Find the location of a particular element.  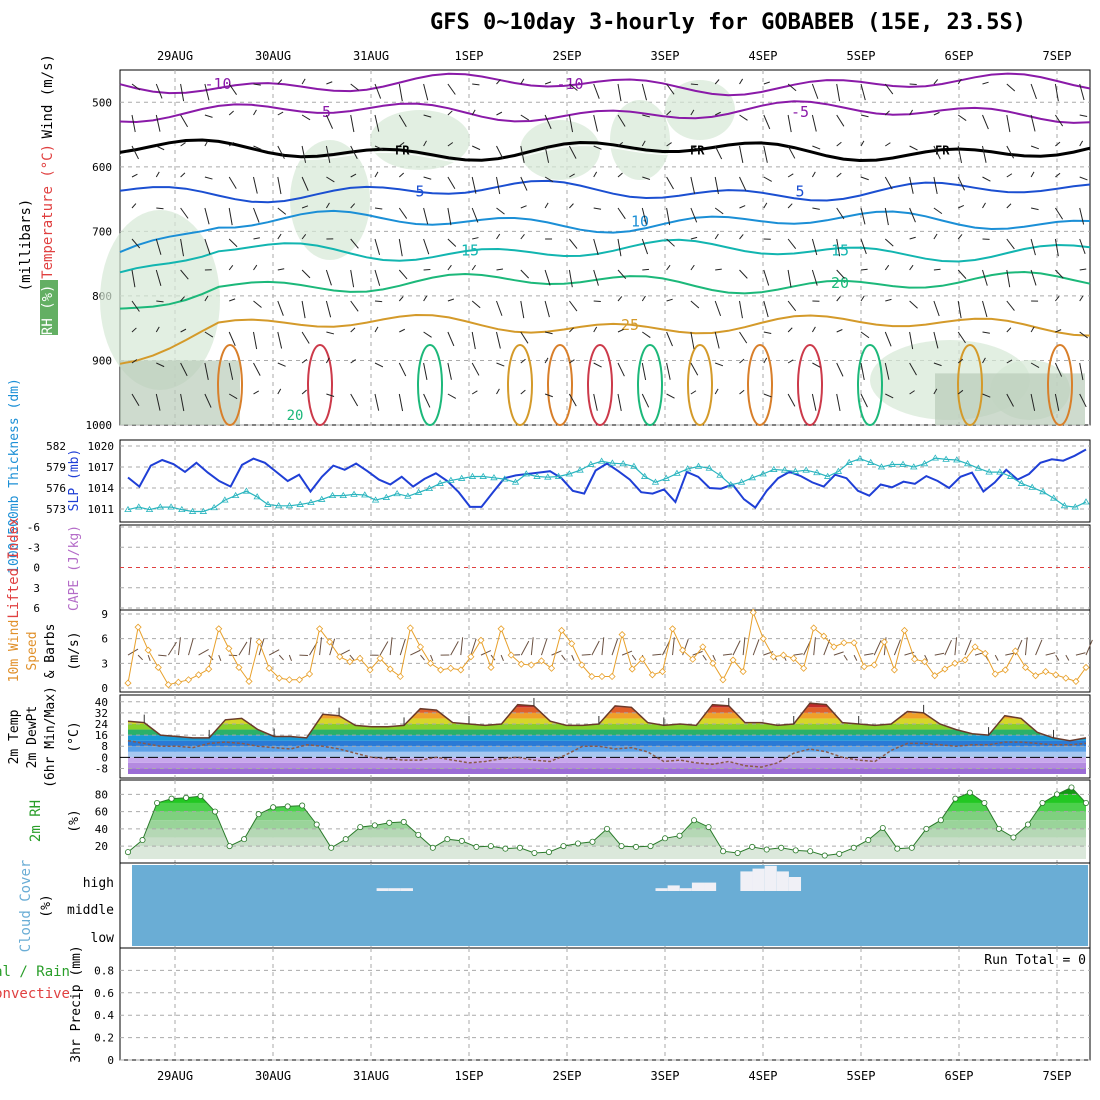

bottom-date-label: 6SEP is located at coordinates (959, 1076).